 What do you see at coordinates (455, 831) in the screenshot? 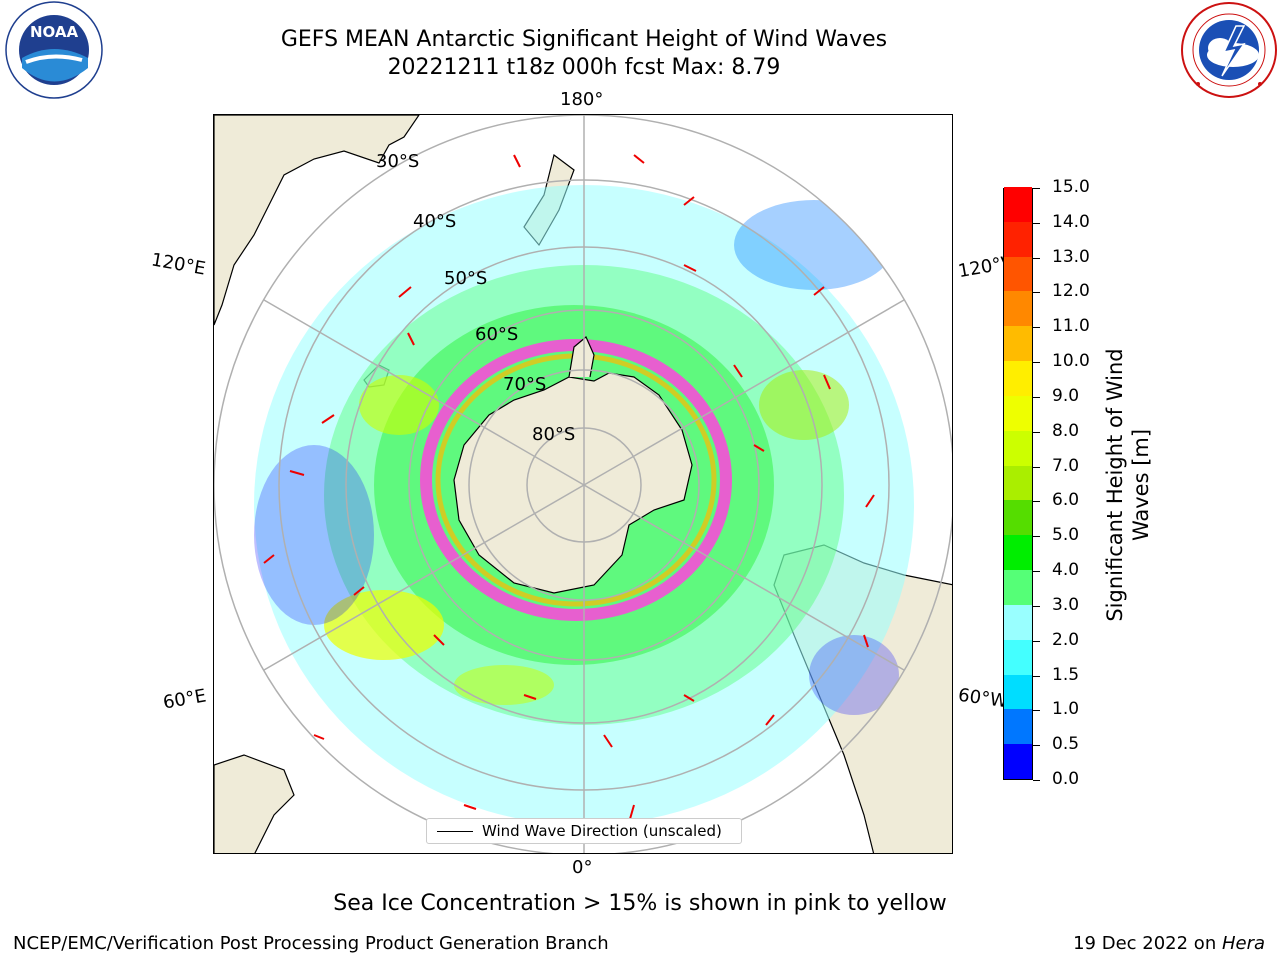
I see `legend-line-swatch` at bounding box center [455, 831].